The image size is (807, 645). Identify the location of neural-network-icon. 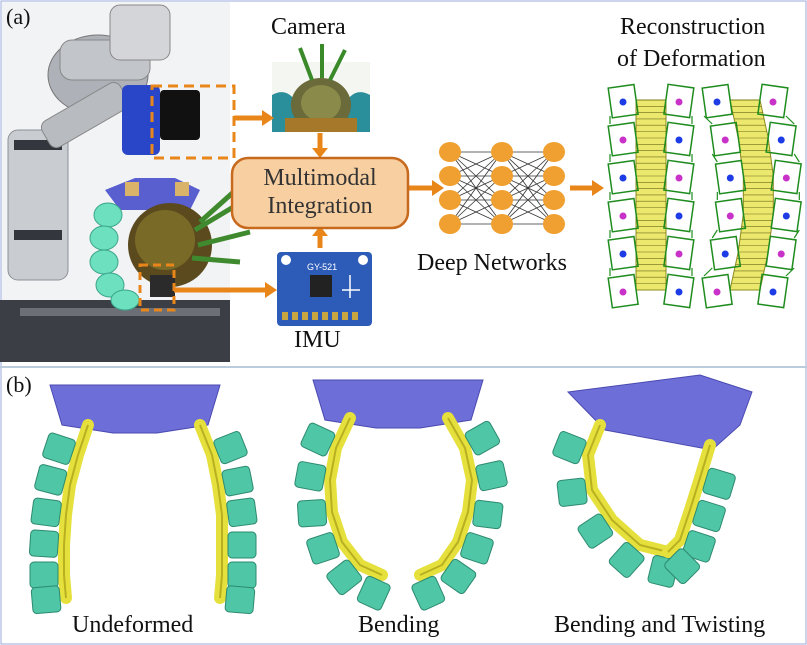
(502, 188).